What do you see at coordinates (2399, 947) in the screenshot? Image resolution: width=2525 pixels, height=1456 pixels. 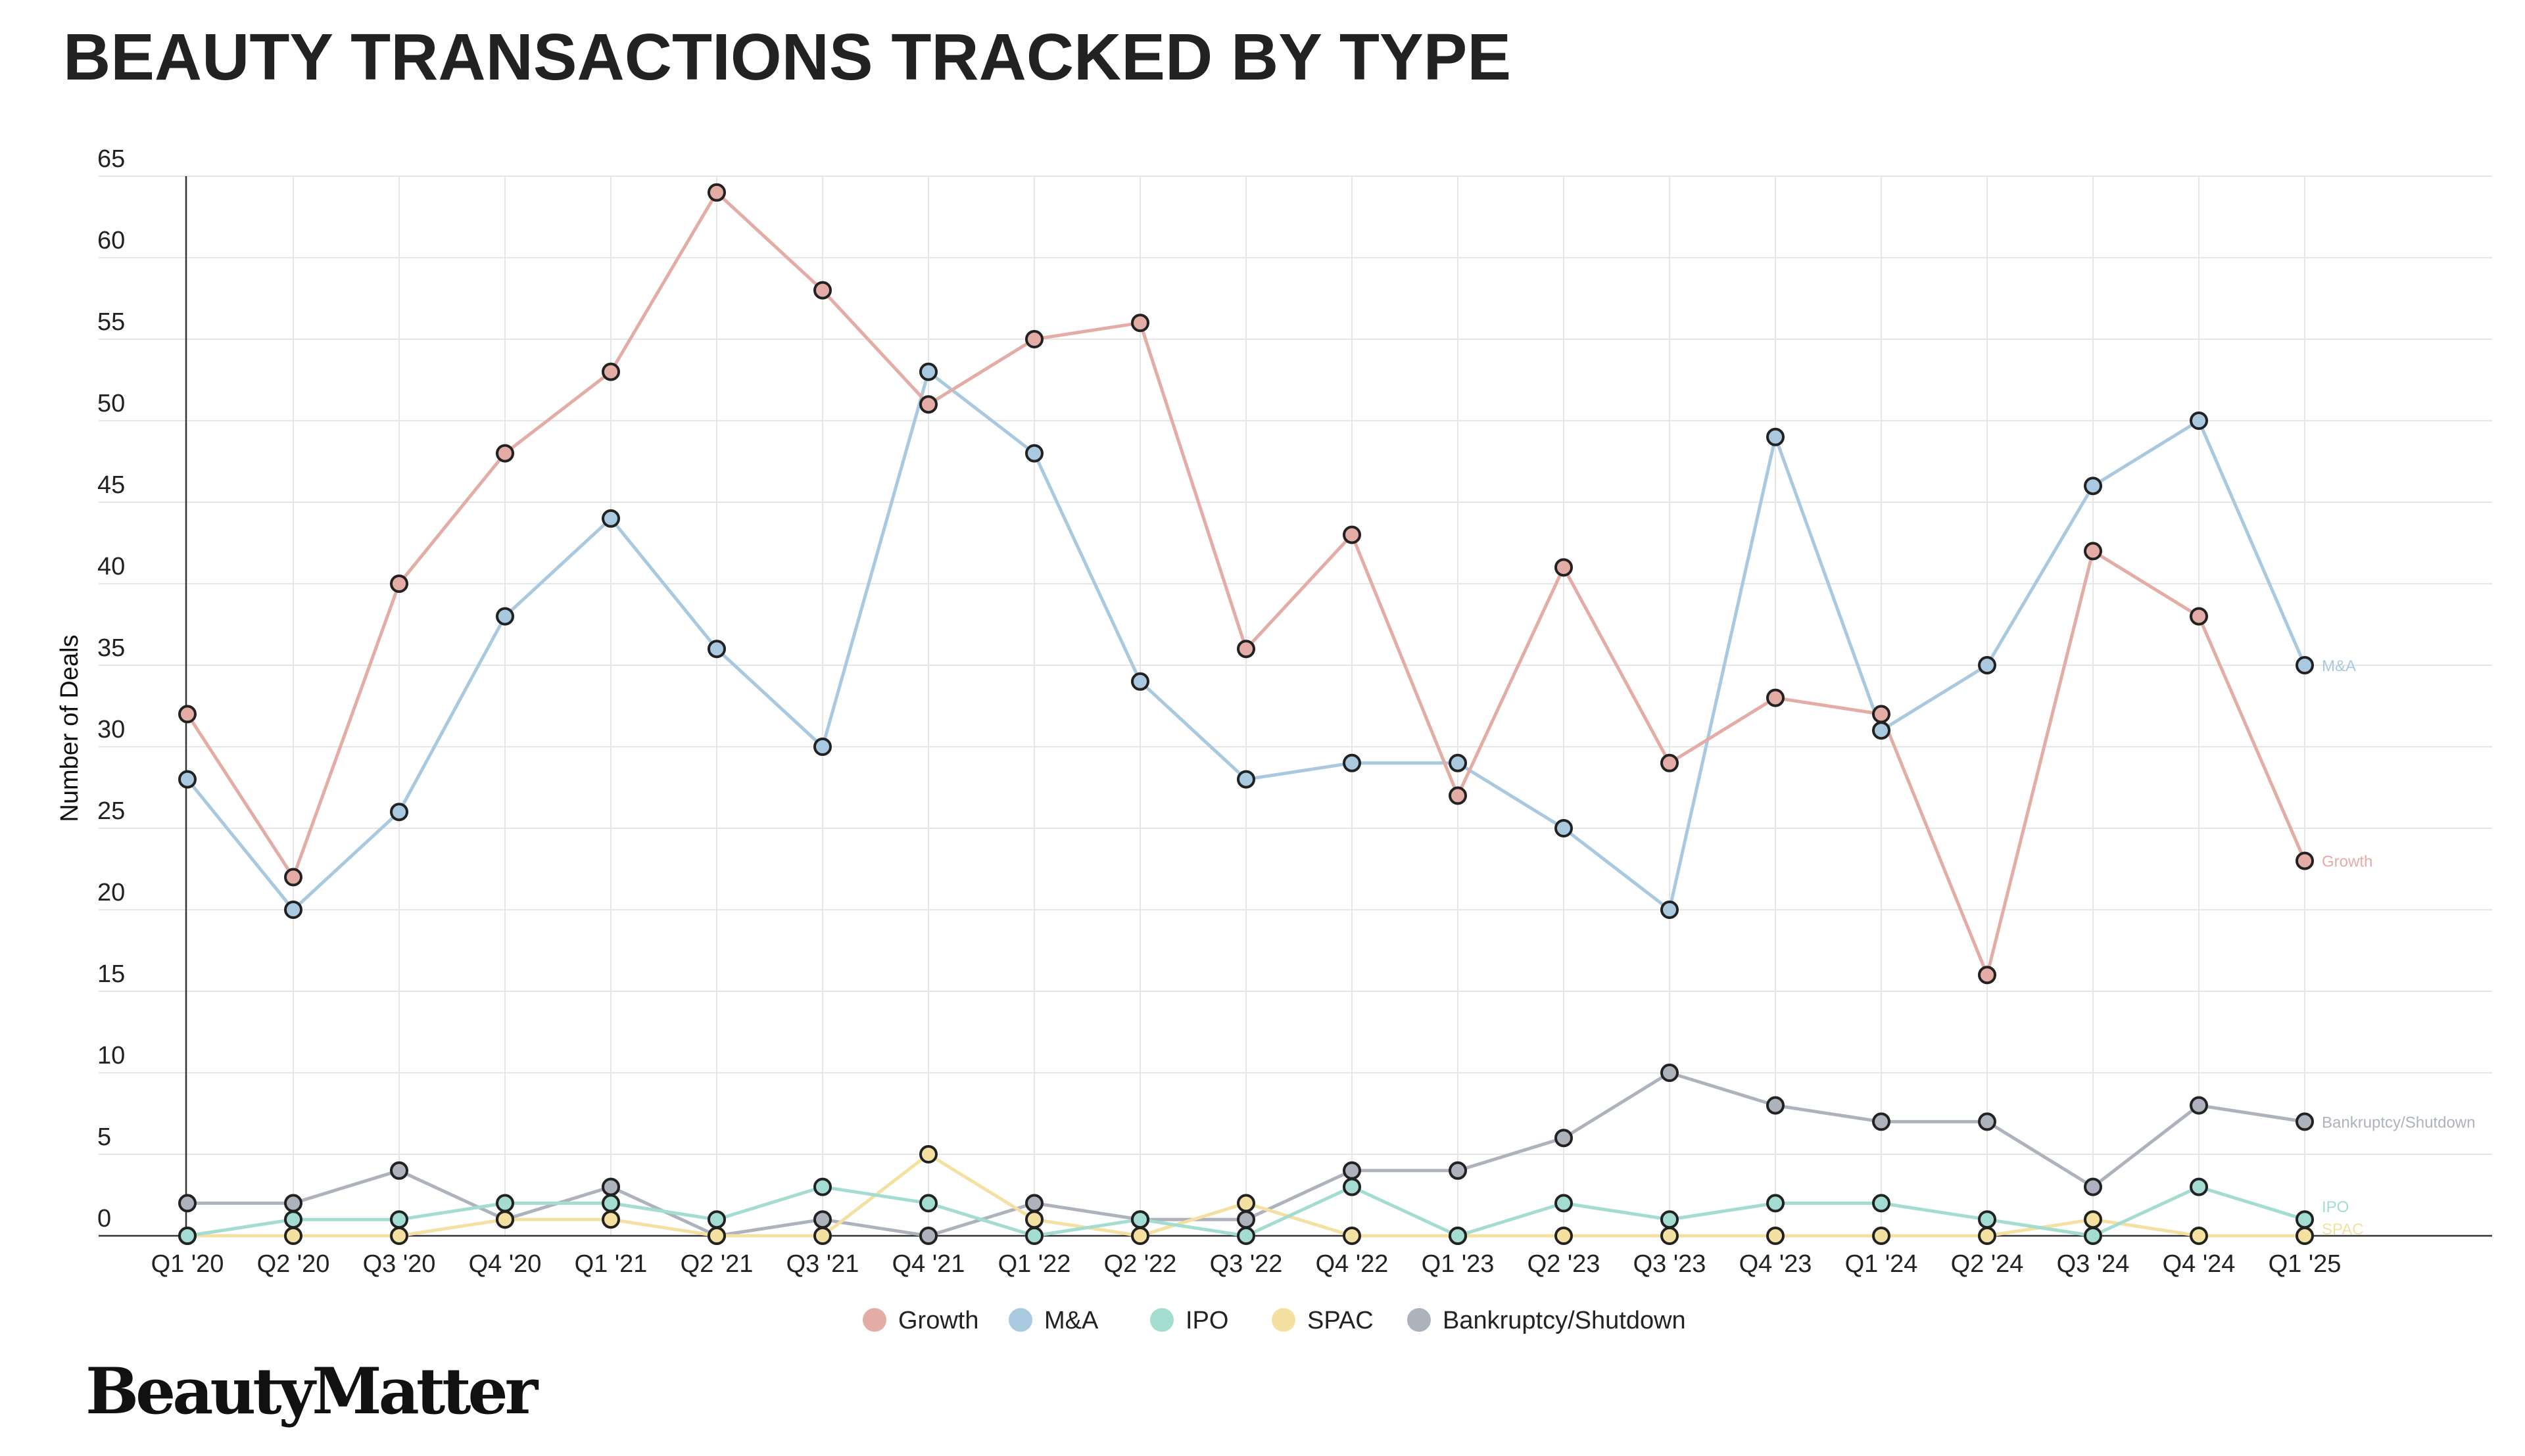 I see `series-end-labels: Growth M&A IPO SPAC Bankruptcy/Shutdown` at bounding box center [2399, 947].